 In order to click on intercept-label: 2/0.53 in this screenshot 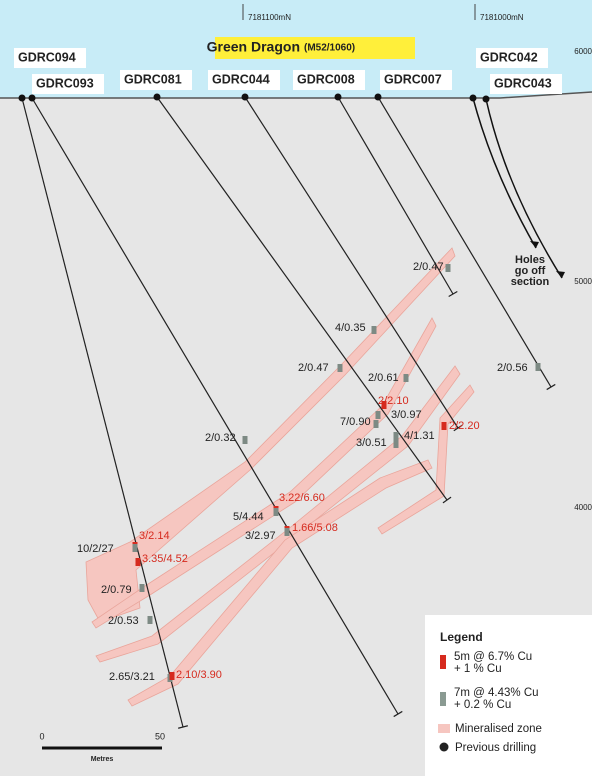, I will do `click(123, 621)`.